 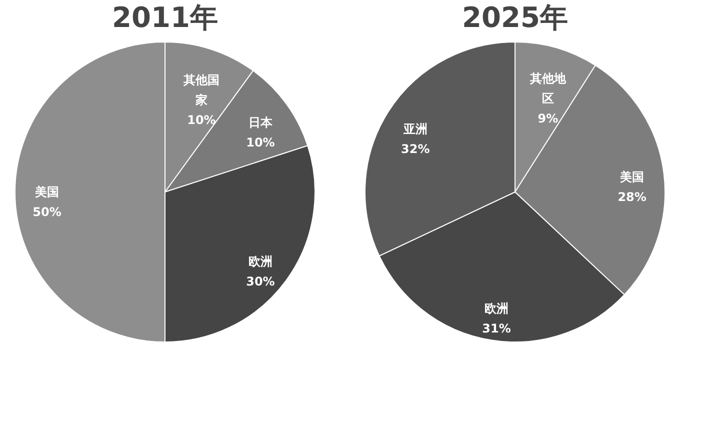 I want to click on data-label: 28%, so click(x=632, y=197).